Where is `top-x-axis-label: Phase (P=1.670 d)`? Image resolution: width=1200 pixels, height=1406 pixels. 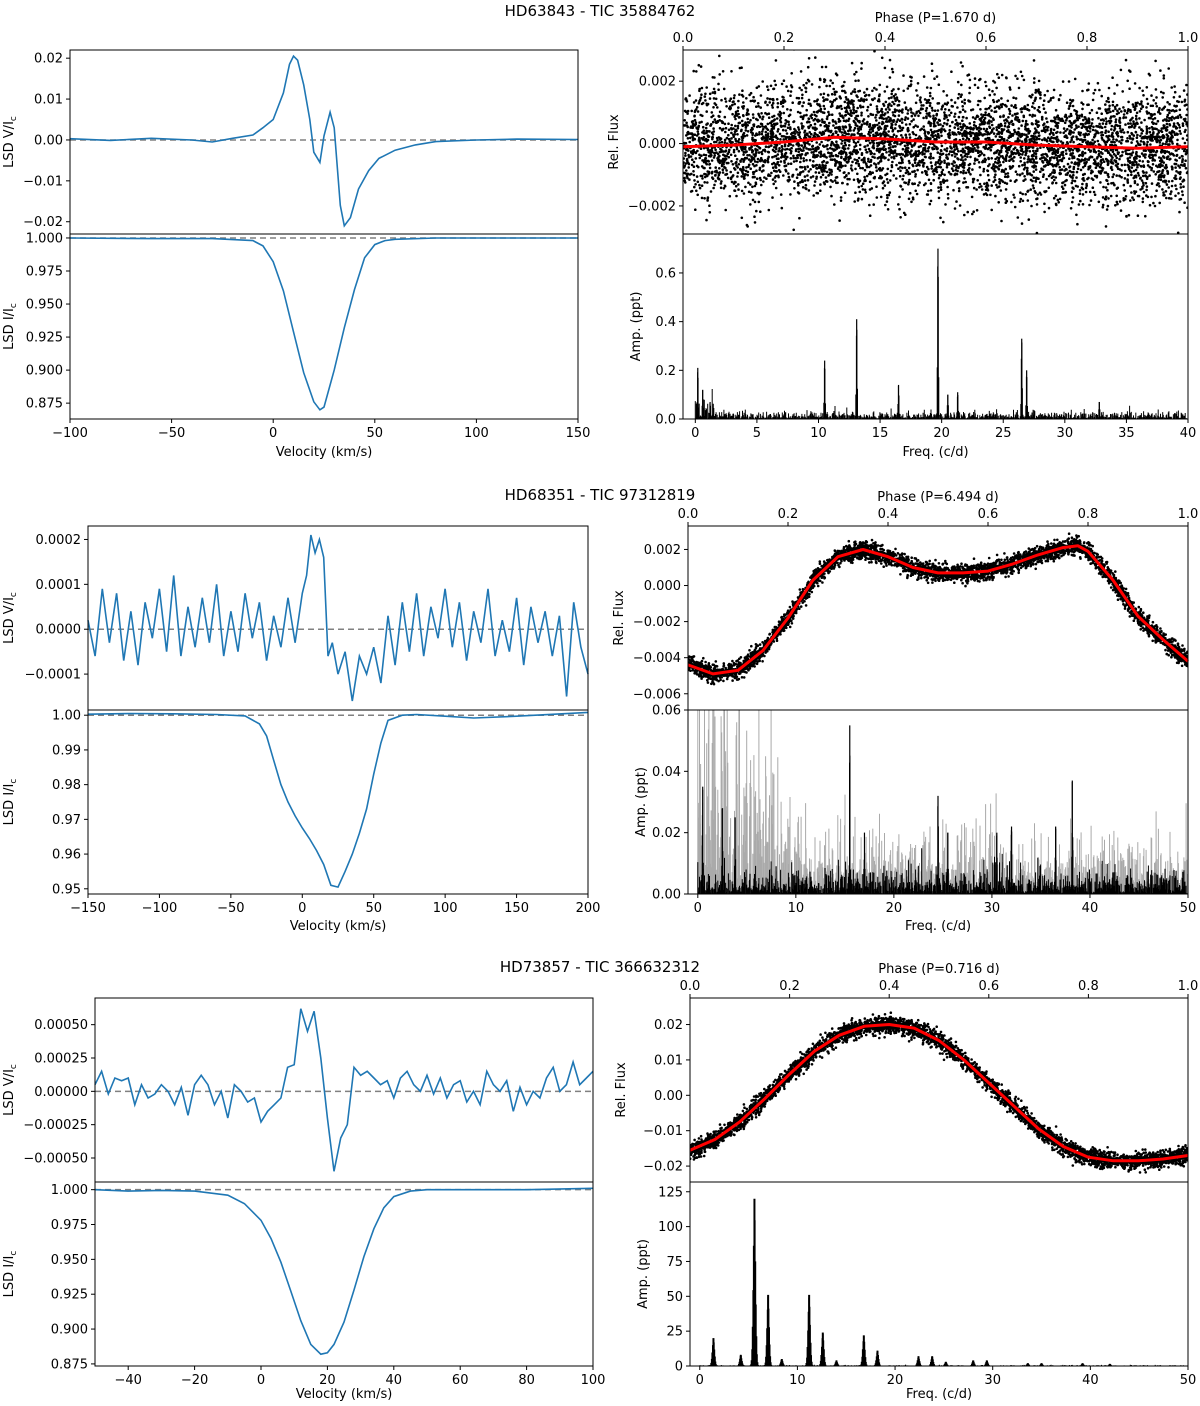
top-x-axis-label: Phase (P=1.670 d) is located at coordinates (935, 18).